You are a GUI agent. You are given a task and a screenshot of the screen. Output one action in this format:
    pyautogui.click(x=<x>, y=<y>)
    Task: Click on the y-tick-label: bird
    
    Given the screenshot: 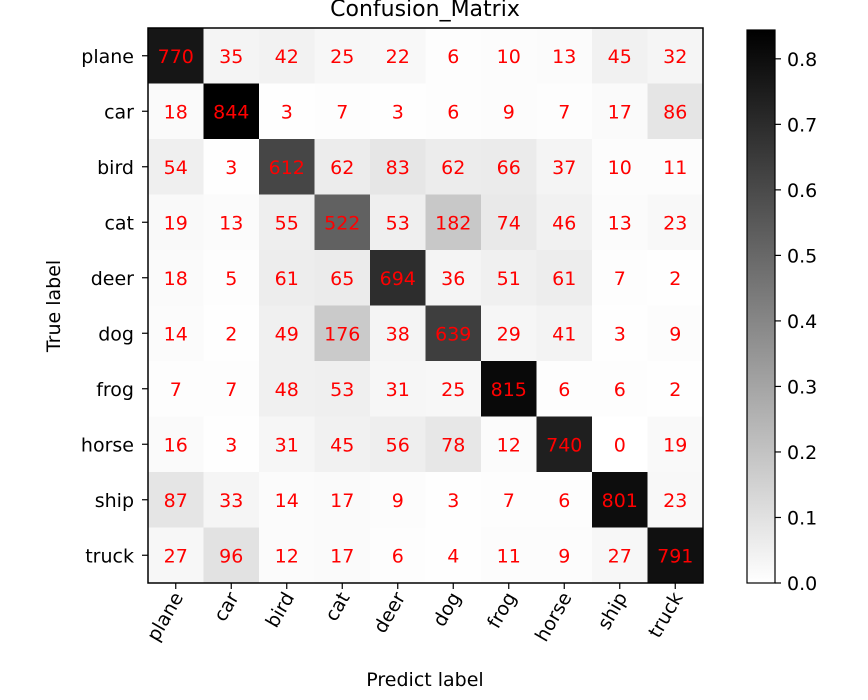 What is the action you would take?
    pyautogui.click(x=115, y=168)
    